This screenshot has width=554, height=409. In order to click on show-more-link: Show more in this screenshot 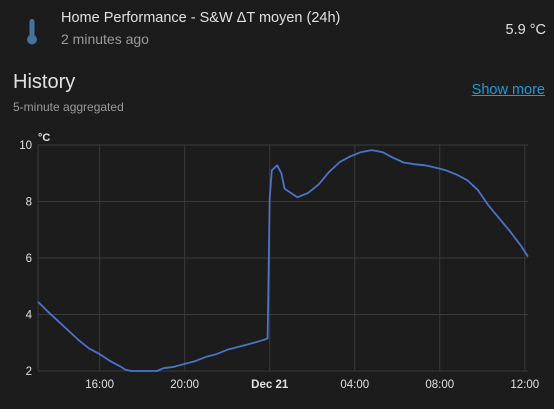, I will do `click(508, 90)`.